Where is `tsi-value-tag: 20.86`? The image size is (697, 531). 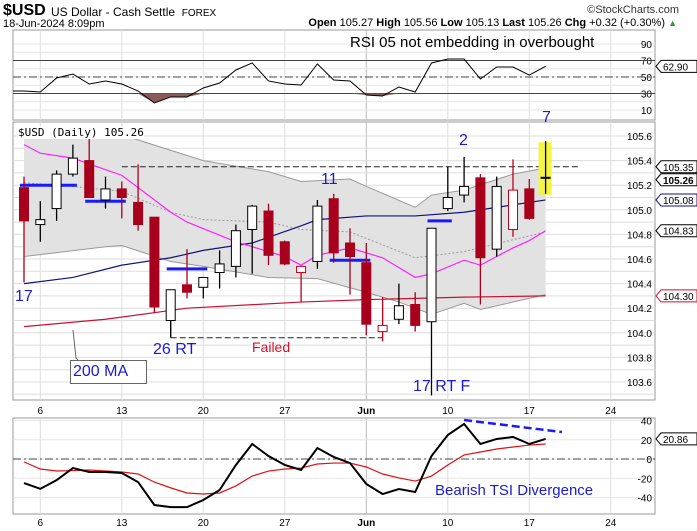 tsi-value-tag: 20.86 is located at coordinates (676, 439).